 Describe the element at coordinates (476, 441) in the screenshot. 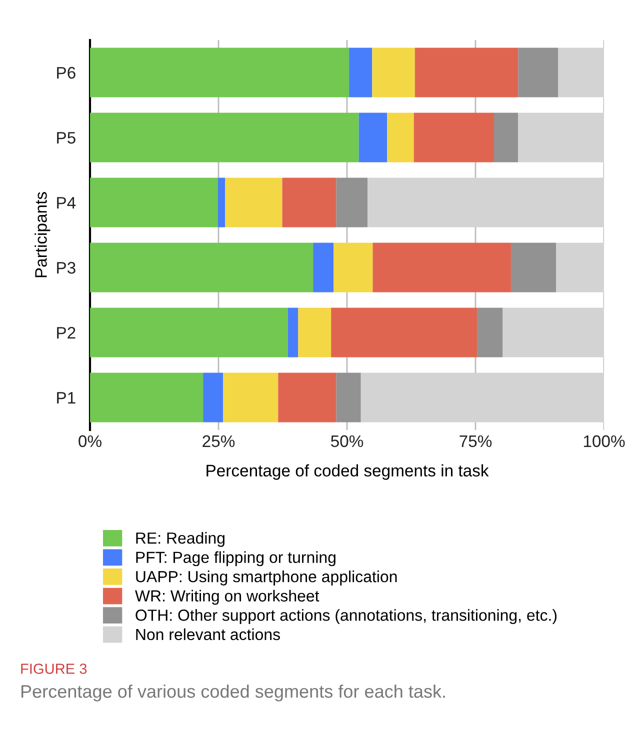

I see `x-tick-label: 75%` at that location.